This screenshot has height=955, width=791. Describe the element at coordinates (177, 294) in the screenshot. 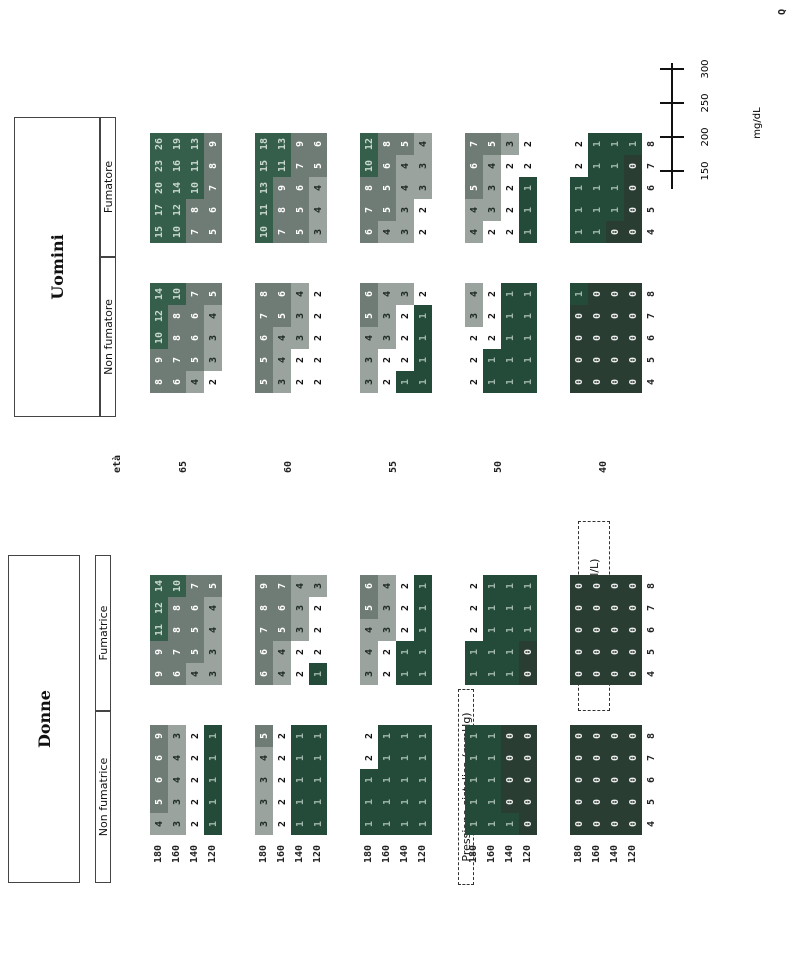

I see `risk-cell: 10` at that location.